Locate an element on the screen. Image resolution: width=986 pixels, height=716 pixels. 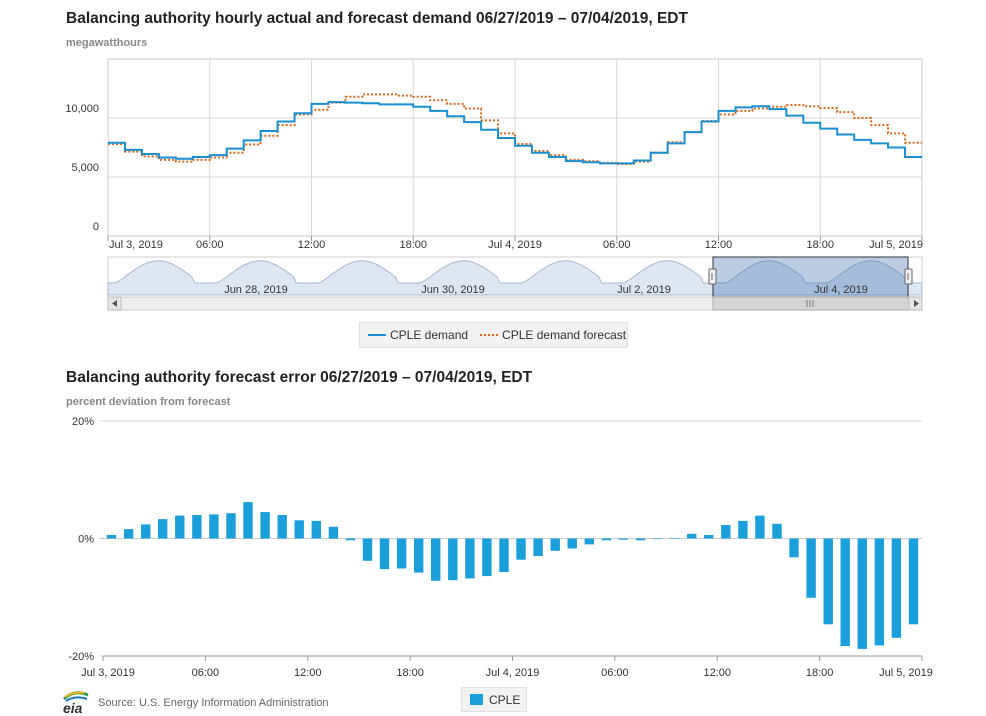
chart1-units: megawatthours is located at coordinates (107, 43).